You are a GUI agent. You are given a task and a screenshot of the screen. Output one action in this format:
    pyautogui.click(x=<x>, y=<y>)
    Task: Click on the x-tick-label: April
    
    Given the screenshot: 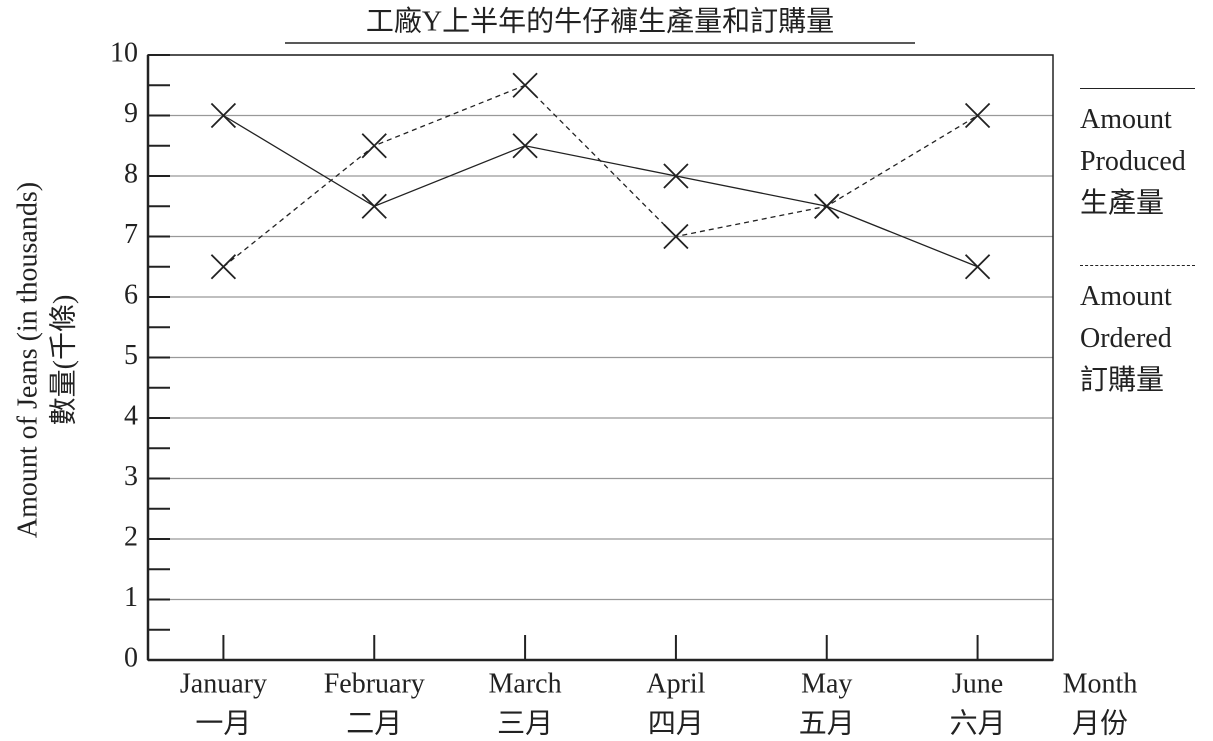 What is the action you would take?
    pyautogui.click(x=675, y=683)
    